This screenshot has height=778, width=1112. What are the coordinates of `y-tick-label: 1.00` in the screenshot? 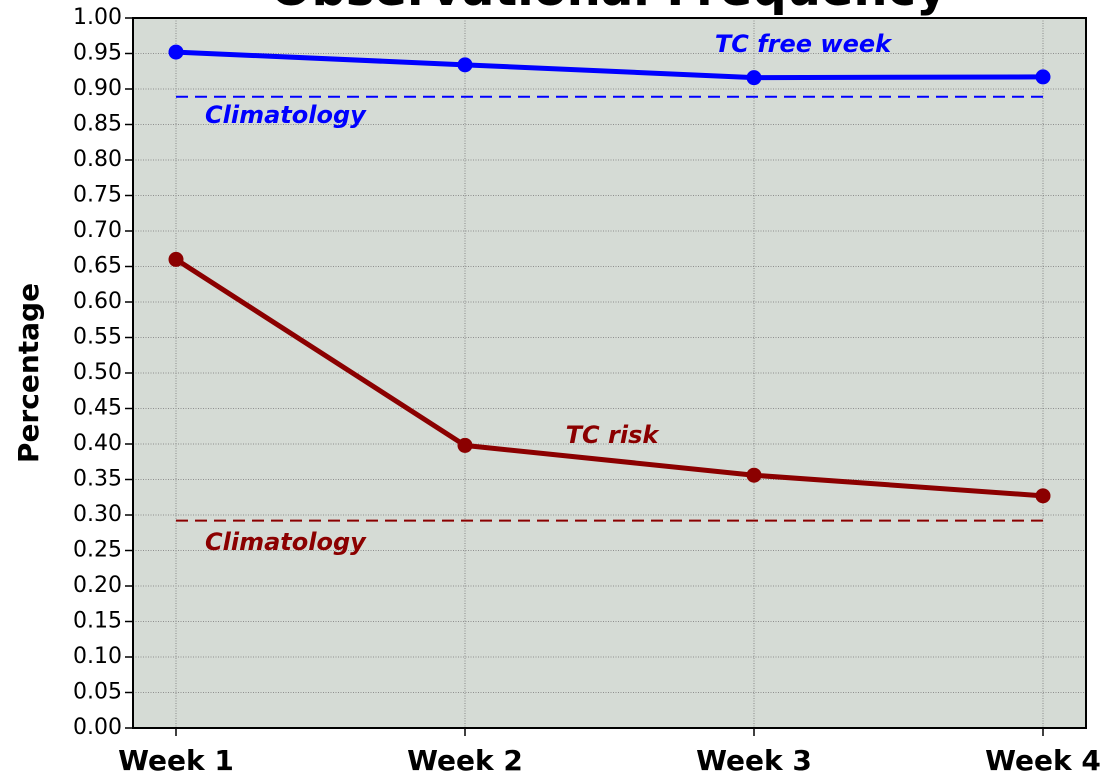 It's located at (97, 17).